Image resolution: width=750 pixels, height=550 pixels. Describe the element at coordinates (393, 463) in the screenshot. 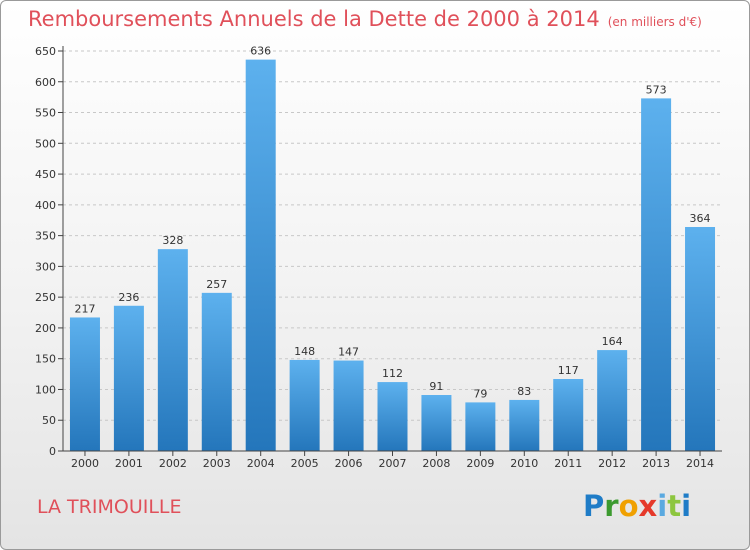

I see `x-tick-label: 2007` at that location.